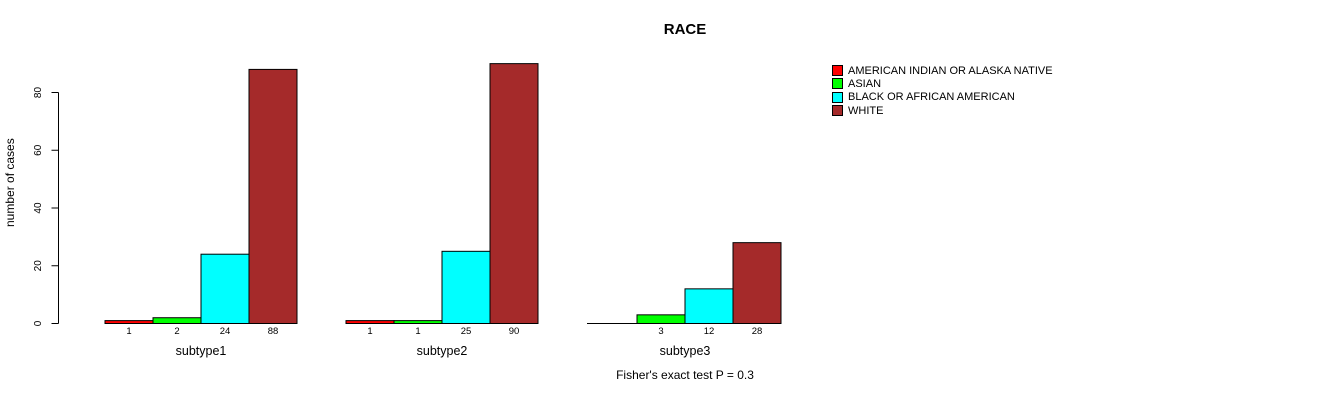 The height and width of the screenshot is (400, 1340). What do you see at coordinates (38, 208) in the screenshot?
I see `y-axis-tick-label: 40` at bounding box center [38, 208].